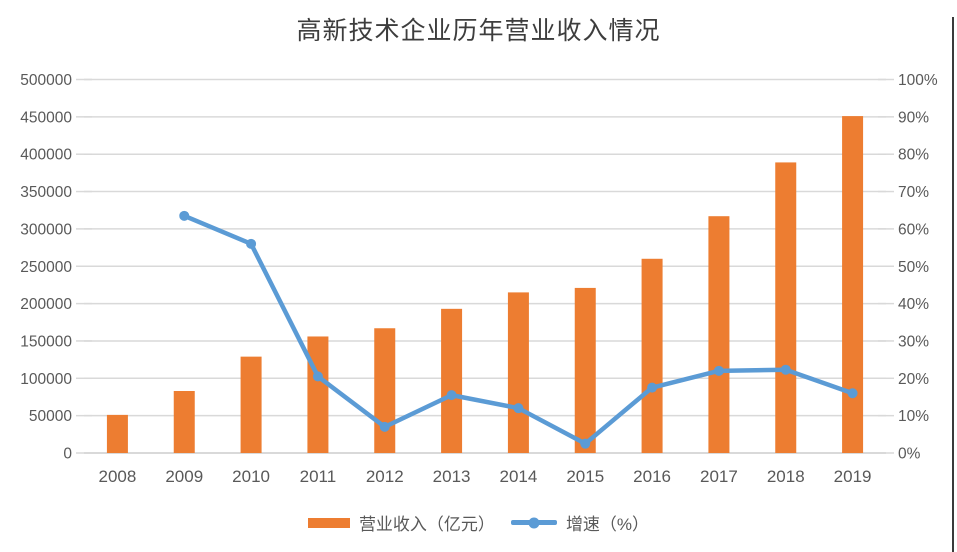 The width and height of the screenshot is (957, 552). What do you see at coordinates (46, 192) in the screenshot?
I see `left-axis-label: 350000` at bounding box center [46, 192].